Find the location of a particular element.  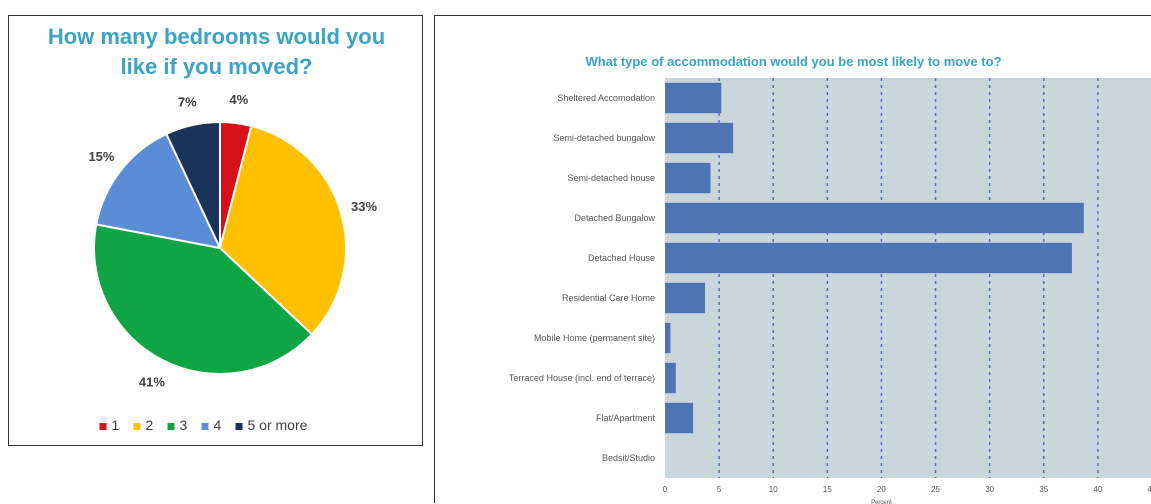

legend-label: 2 is located at coordinates (150, 425).